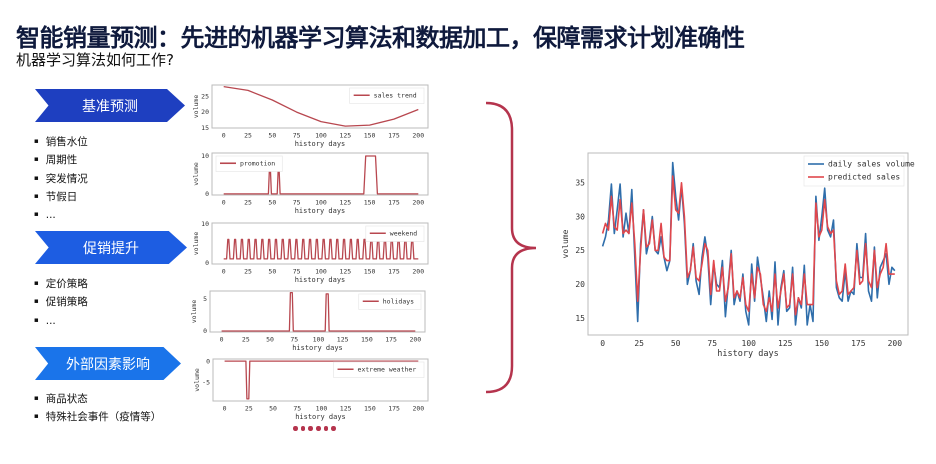  Describe the element at coordinates (205, 96) in the screenshot. I see `y-tick-label: 25` at that location.